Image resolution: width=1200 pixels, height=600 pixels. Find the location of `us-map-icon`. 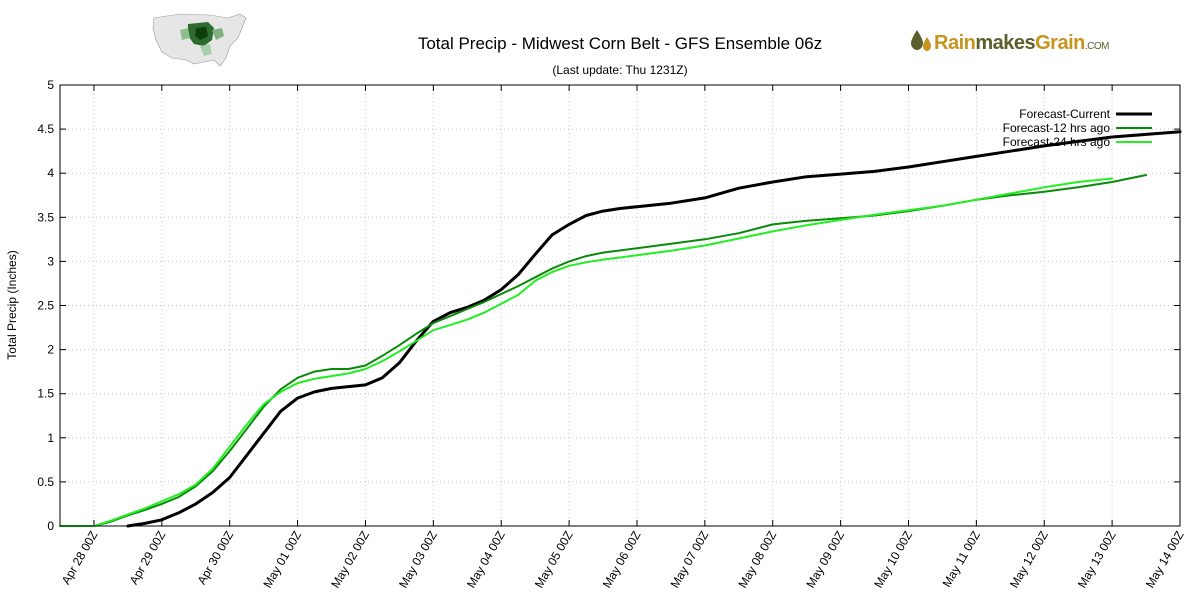

us-map-icon is located at coordinates (199, 40).